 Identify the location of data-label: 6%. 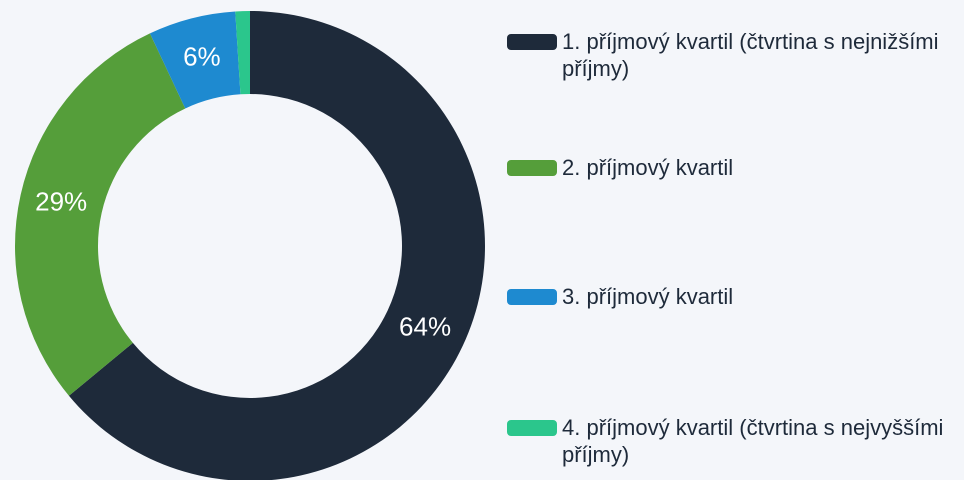
(202, 56).